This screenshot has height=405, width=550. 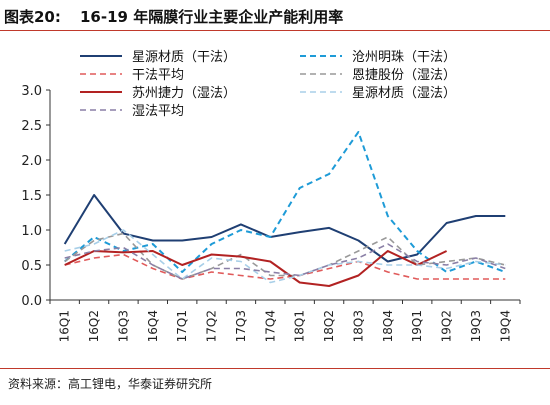 I want to click on y-tick-label: 1.5, so click(x=31, y=196).